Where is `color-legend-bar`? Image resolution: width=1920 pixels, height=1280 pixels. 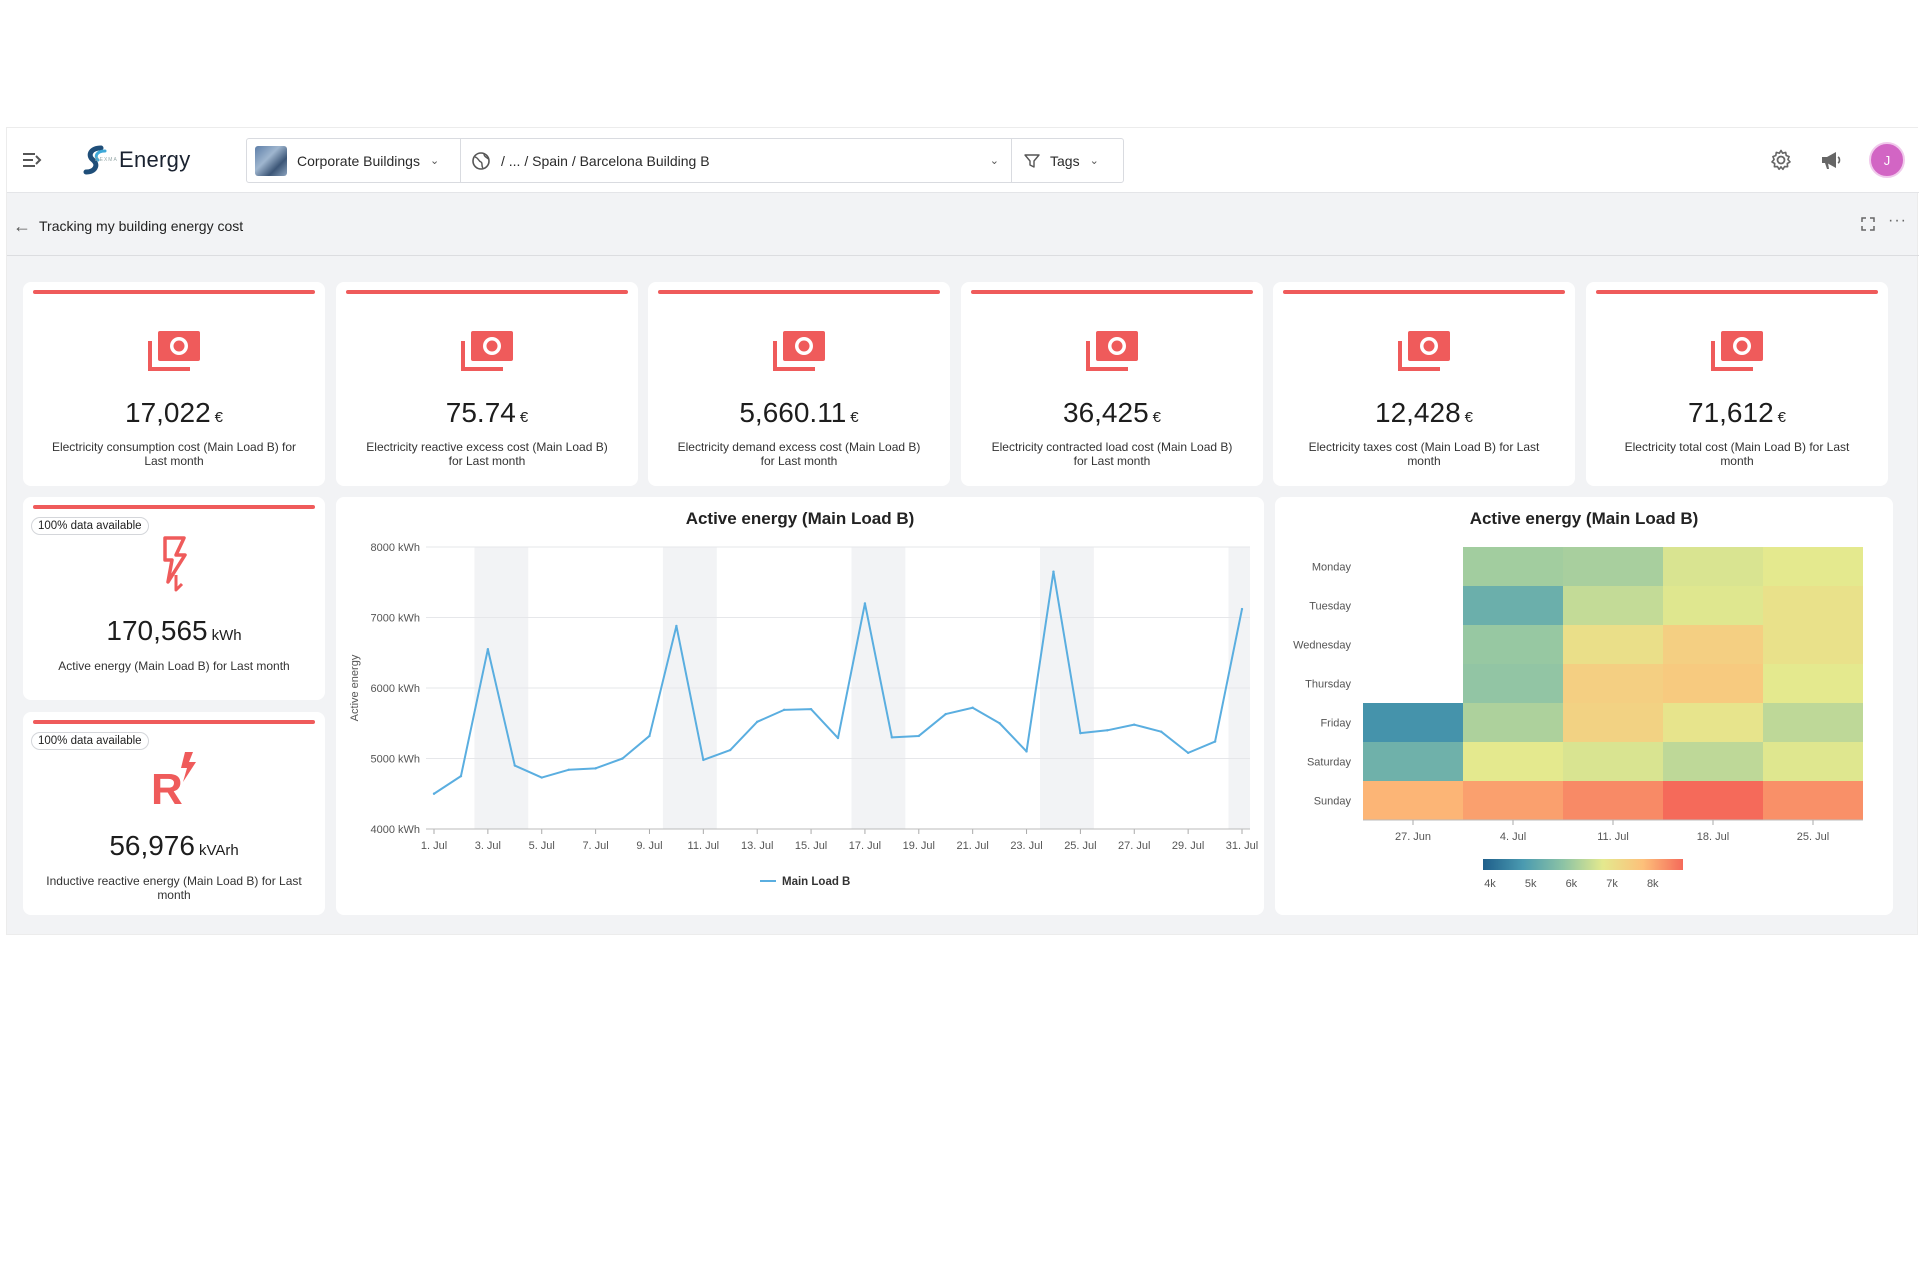
color-legend-bar is located at coordinates (1583, 864).